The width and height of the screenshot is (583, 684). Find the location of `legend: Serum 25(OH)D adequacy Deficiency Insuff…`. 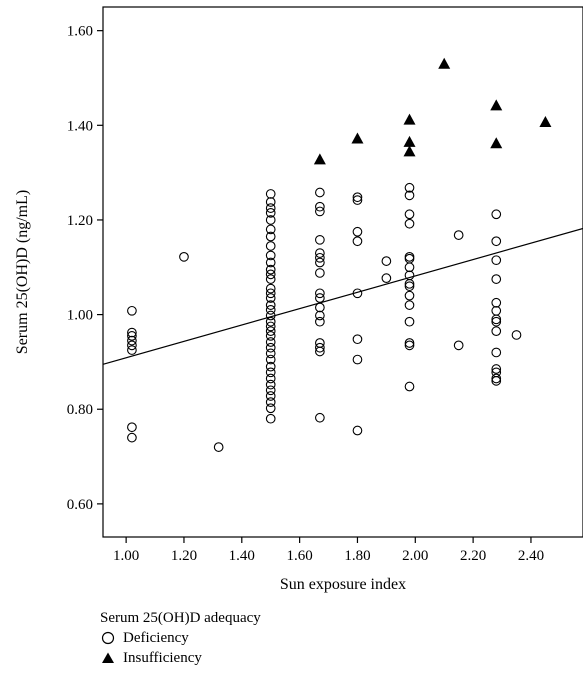

legend: Serum 25(OH)D adequacy Deficiency Insuff… is located at coordinates (180, 638).